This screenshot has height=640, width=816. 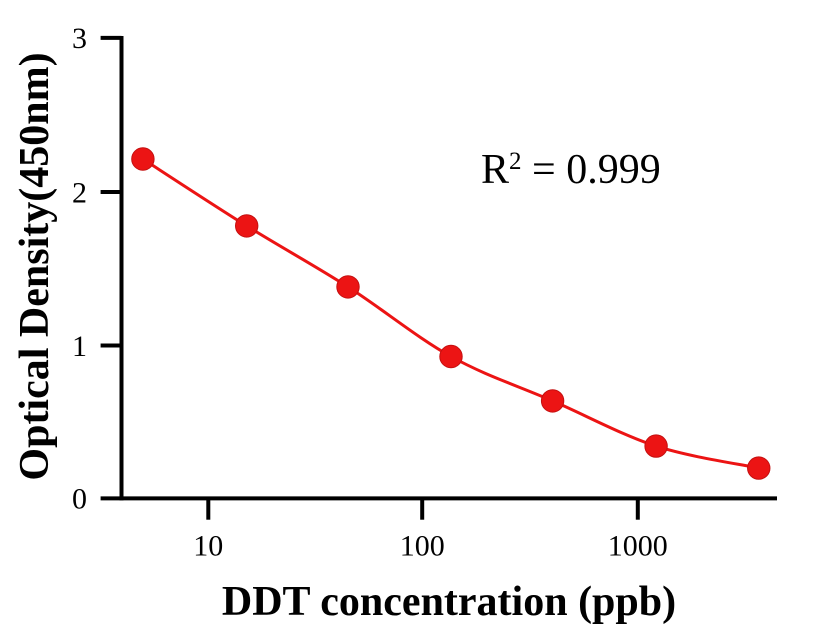 What do you see at coordinates (571, 170) in the screenshot?
I see `svg-text: R2 = 0.999` at bounding box center [571, 170].